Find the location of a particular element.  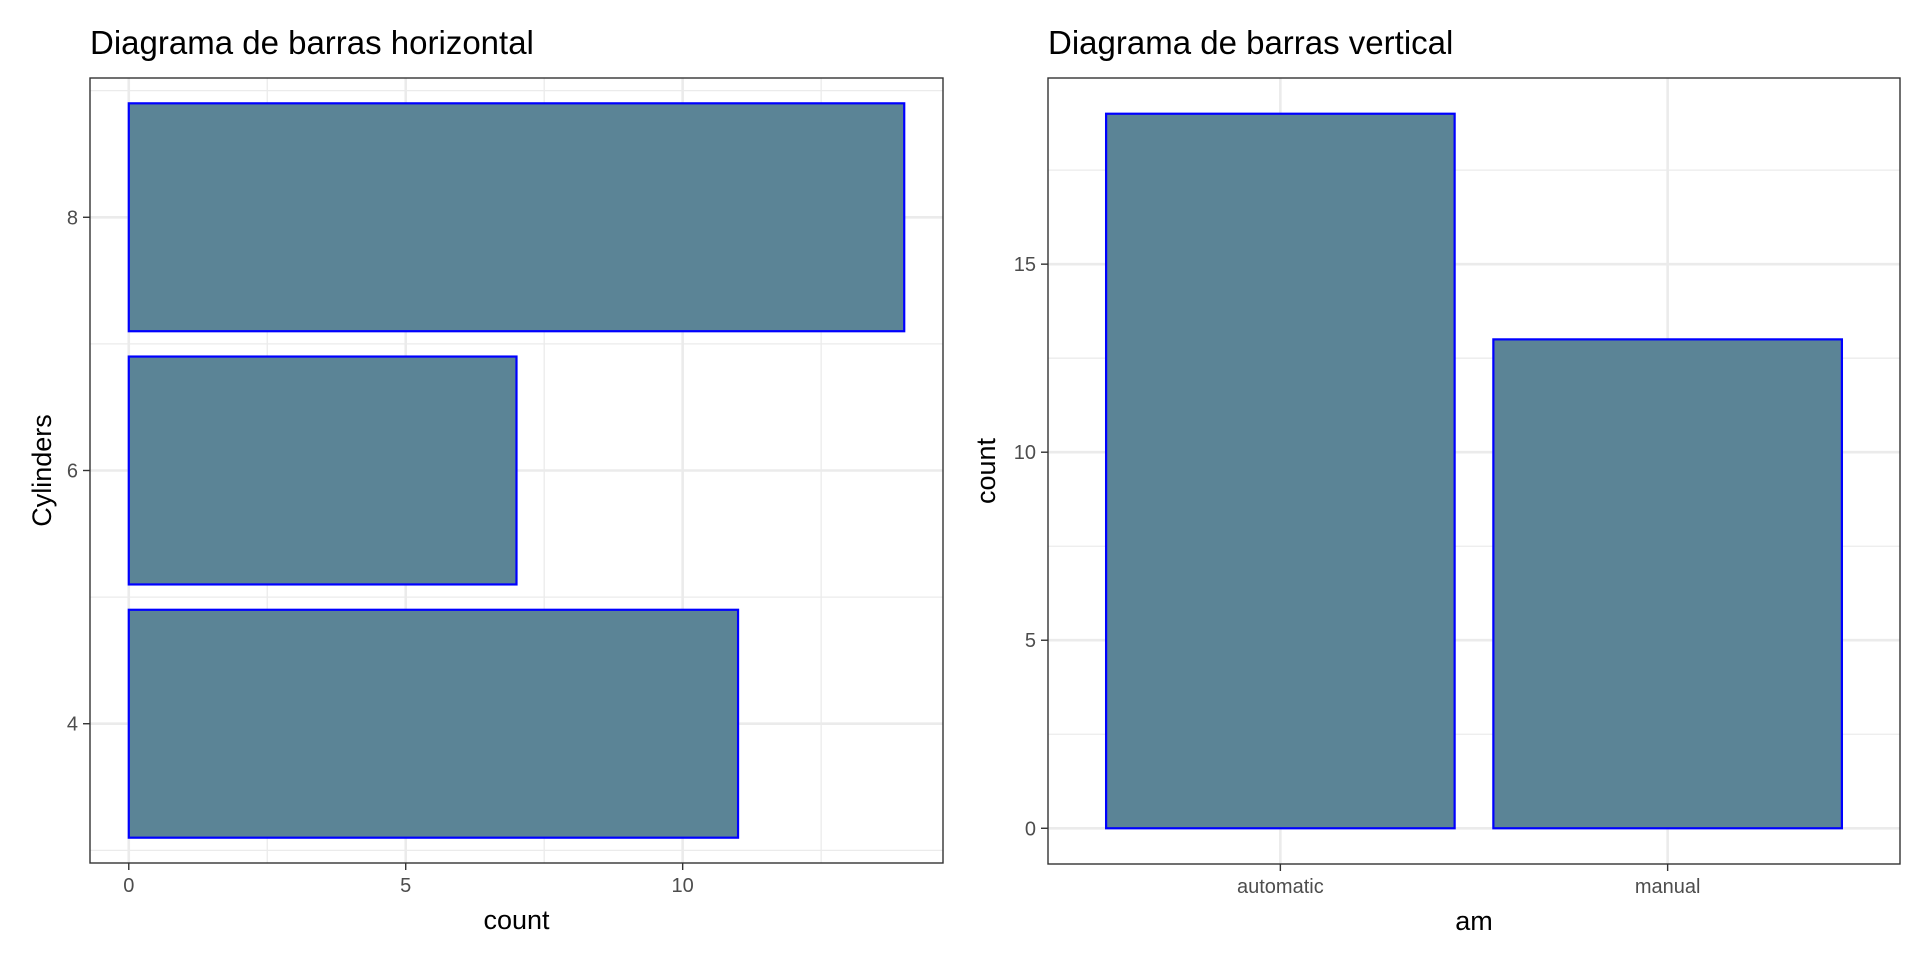

x-tick-label: automatic is located at coordinates (1280, 887).